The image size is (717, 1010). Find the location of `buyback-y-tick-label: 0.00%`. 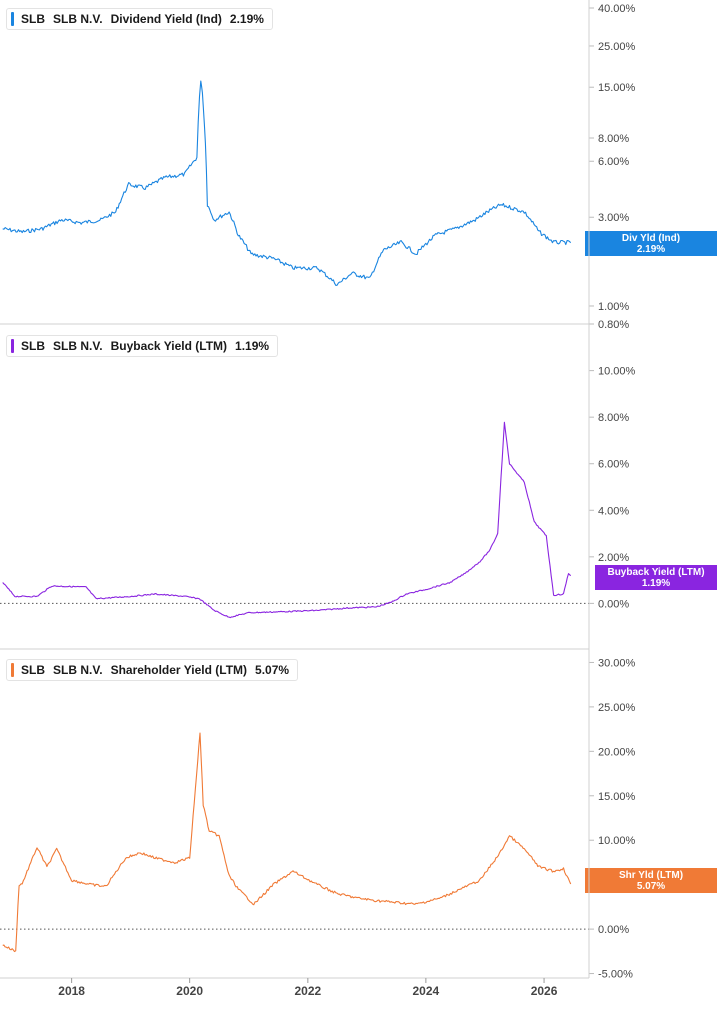

buyback-y-tick-label: 0.00% is located at coordinates (613, 604).